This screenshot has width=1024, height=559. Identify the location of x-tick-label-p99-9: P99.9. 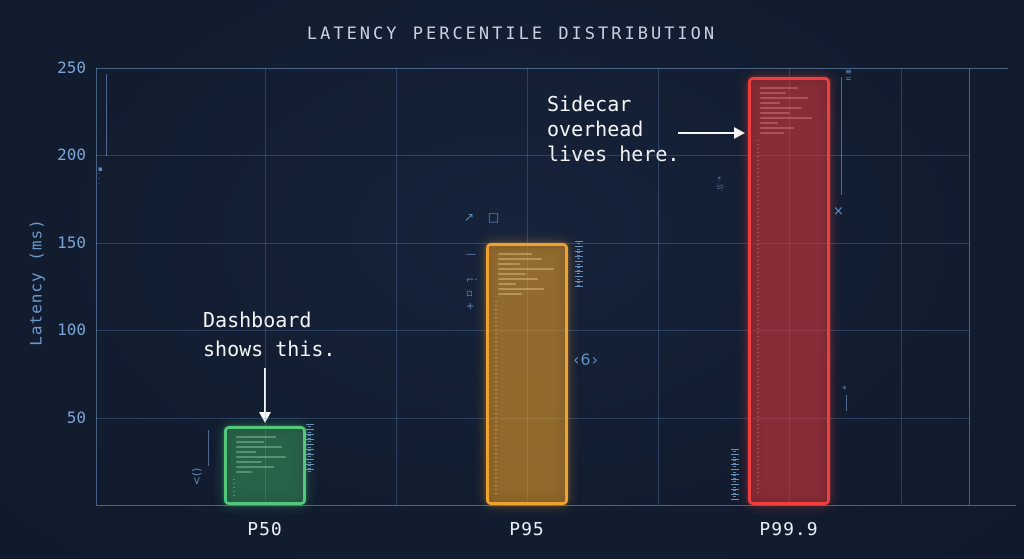
(789, 529).